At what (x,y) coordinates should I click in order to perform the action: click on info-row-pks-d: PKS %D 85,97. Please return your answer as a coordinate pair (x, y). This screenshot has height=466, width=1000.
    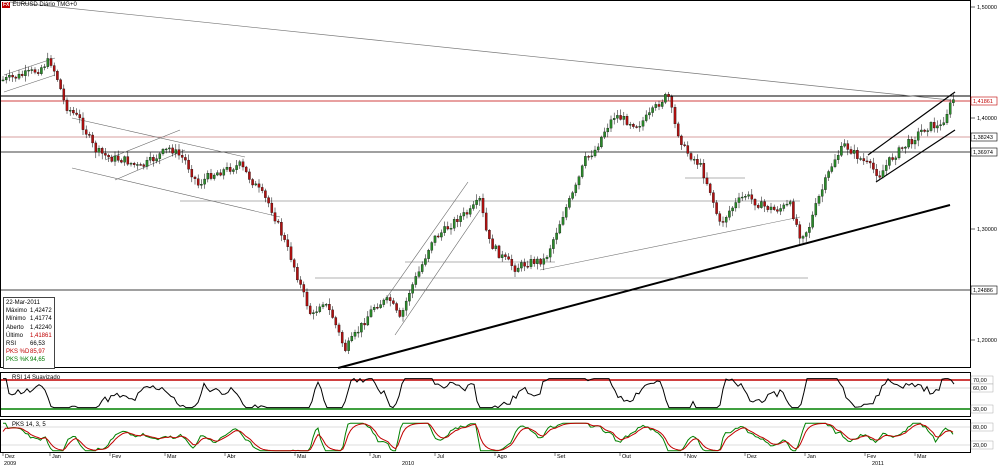
    Looking at the image, I should click on (29, 352).